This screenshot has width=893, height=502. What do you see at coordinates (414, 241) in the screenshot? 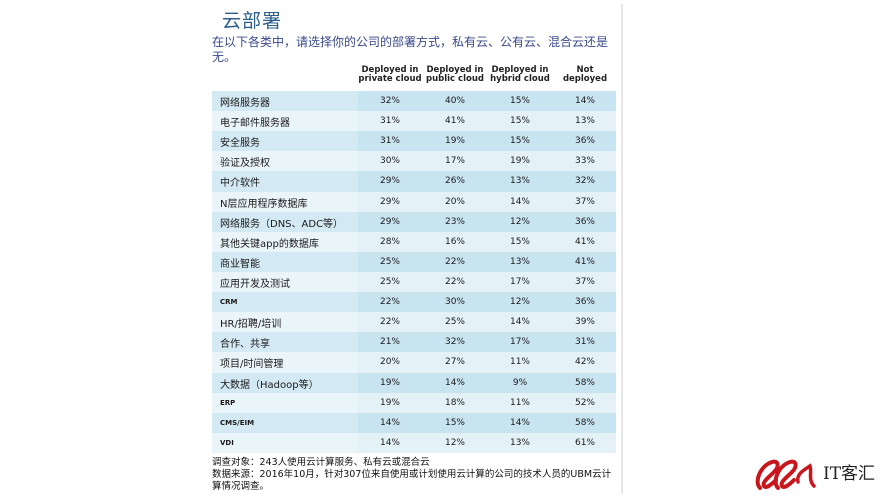
I see `table-row: 其他关键app的数据库 28% 16% 15% 41%` at bounding box center [414, 241].